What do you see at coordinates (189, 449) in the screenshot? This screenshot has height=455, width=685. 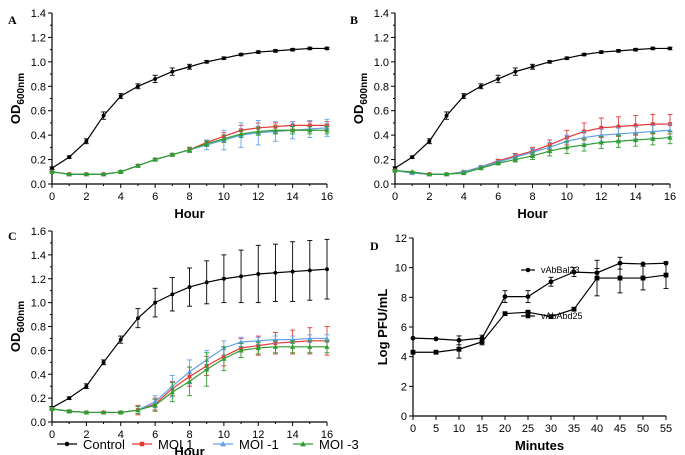 I see `panel-c-xlabel: Hour` at bounding box center [189, 449].